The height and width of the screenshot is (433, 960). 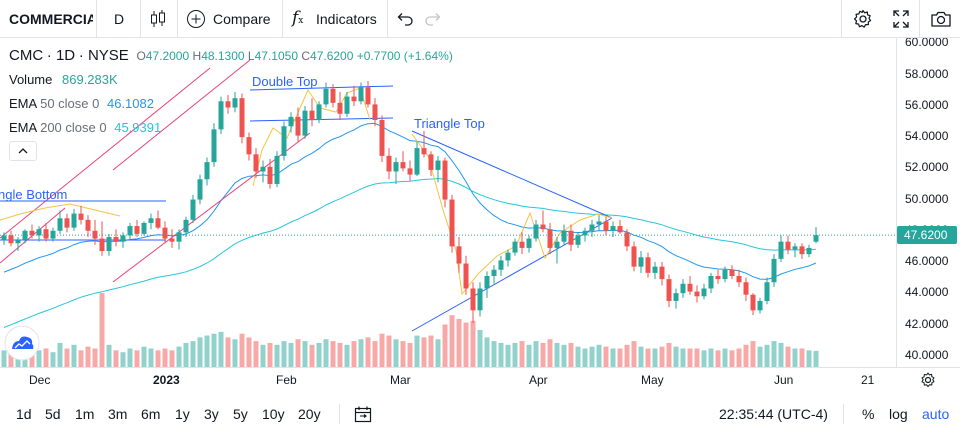 I want to click on triangle-bottom-label: ngle Bottom, so click(x=33, y=194).